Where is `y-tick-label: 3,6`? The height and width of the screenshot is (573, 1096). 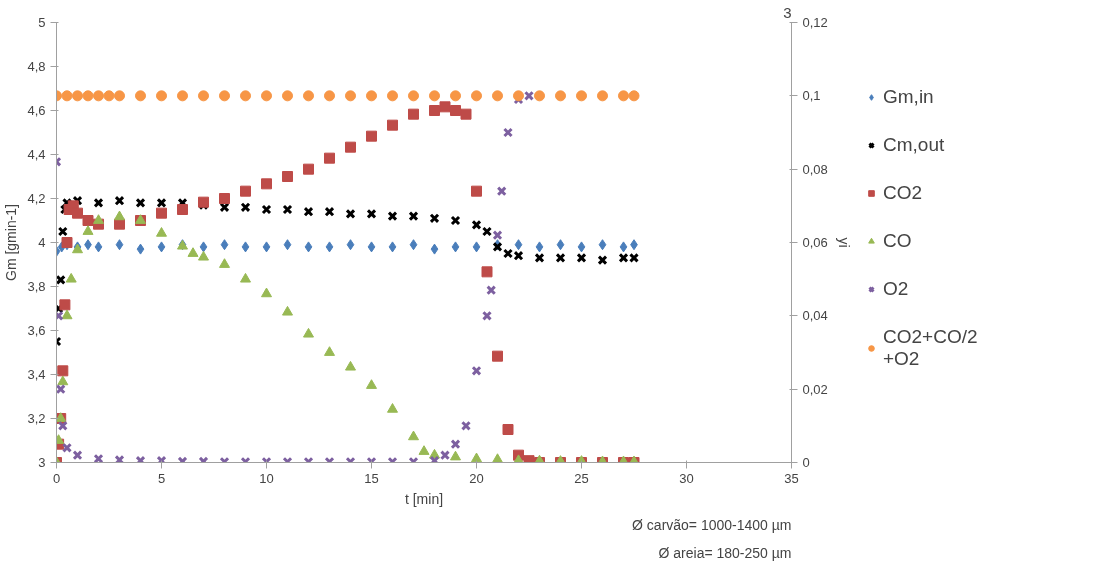 y-tick-label: 3,6 is located at coordinates (36, 330).